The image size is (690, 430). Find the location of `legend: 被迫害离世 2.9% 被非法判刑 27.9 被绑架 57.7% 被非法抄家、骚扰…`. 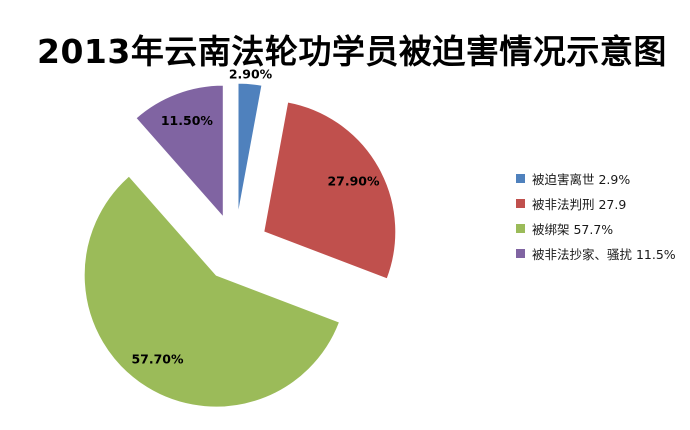

legend: 被迫害离世 2.9% 被非法判刑 27.9 被绑架 57.7% 被非法抄家、骚扰… is located at coordinates (596, 221).